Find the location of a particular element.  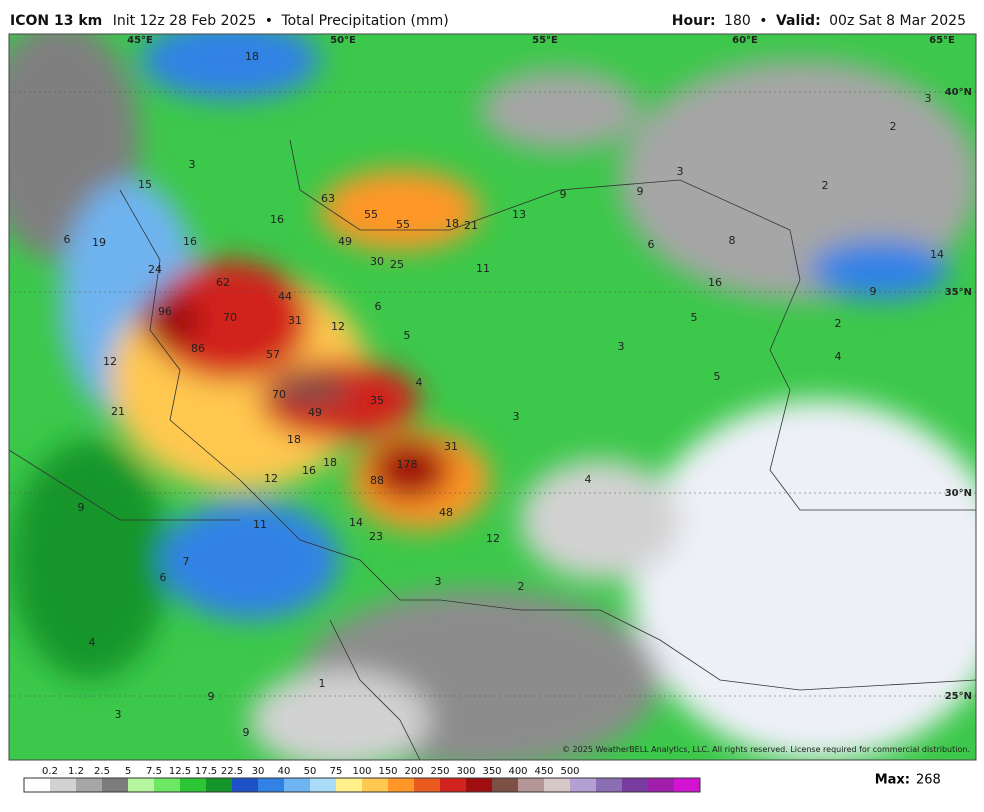

hour: 180 is located at coordinates (737, 21).